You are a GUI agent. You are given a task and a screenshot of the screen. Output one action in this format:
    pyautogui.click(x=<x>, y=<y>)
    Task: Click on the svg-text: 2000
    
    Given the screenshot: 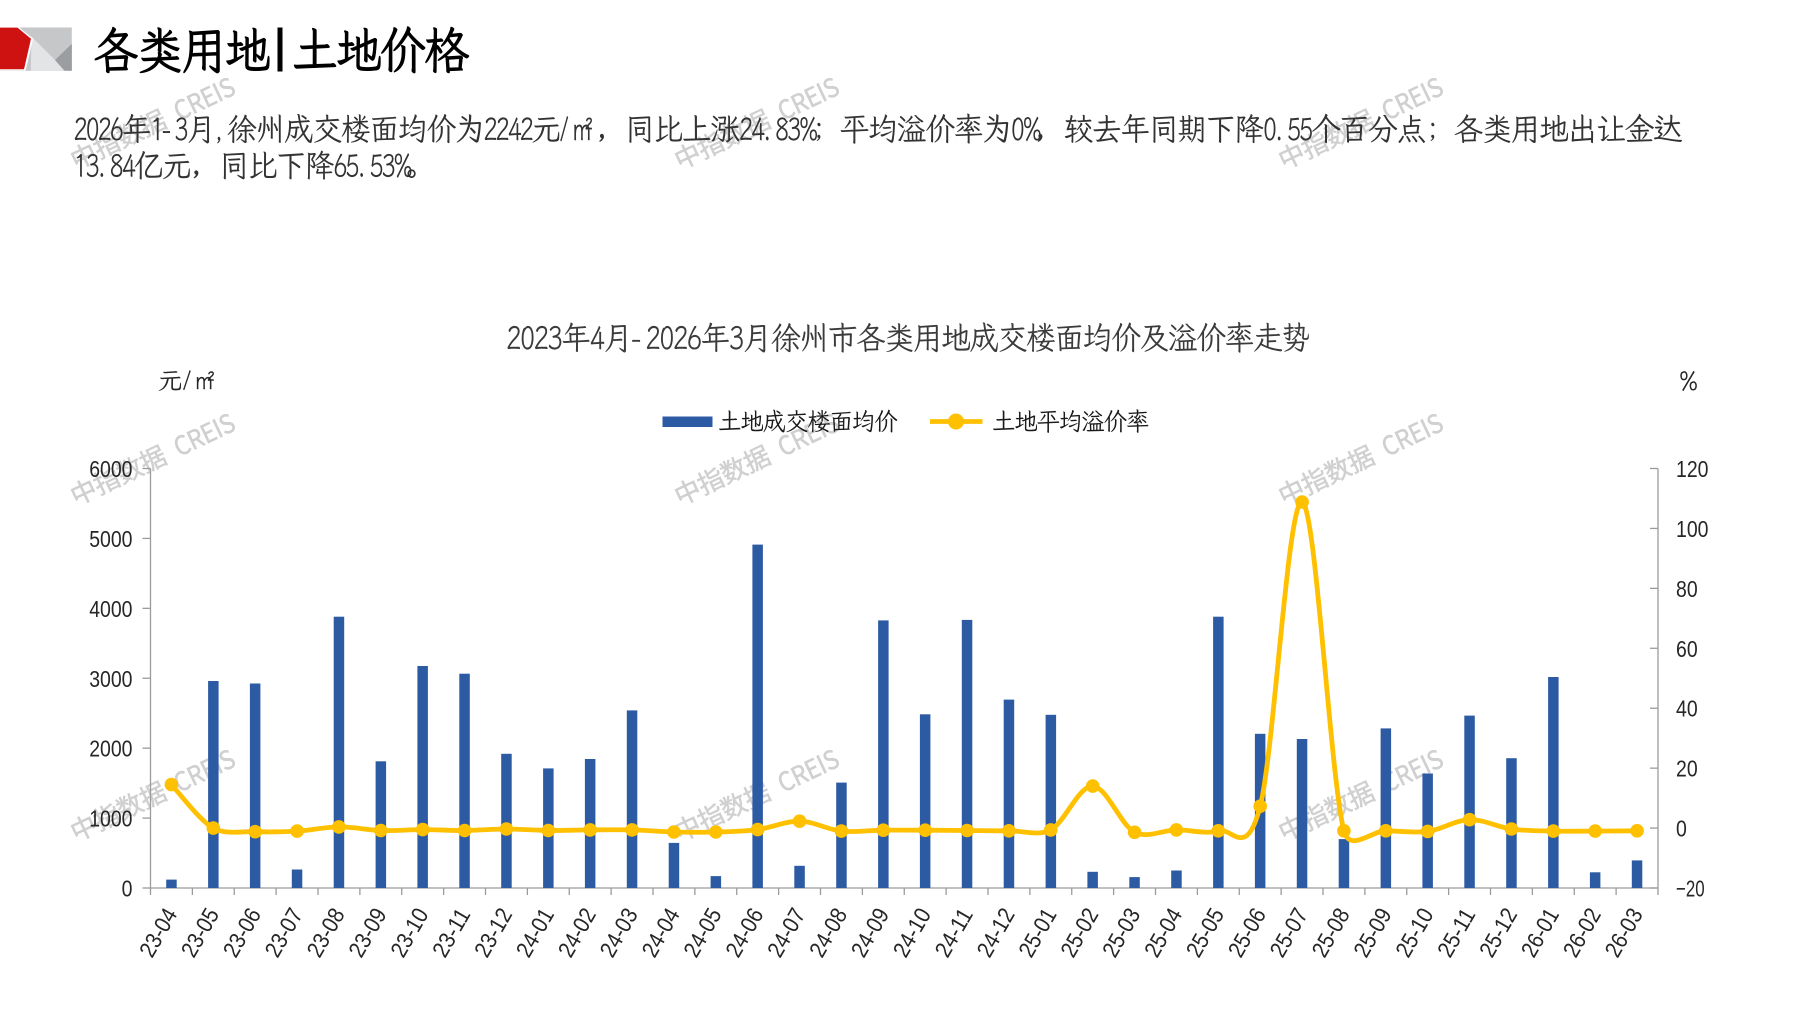 What is the action you would take?
    pyautogui.click(x=110, y=749)
    